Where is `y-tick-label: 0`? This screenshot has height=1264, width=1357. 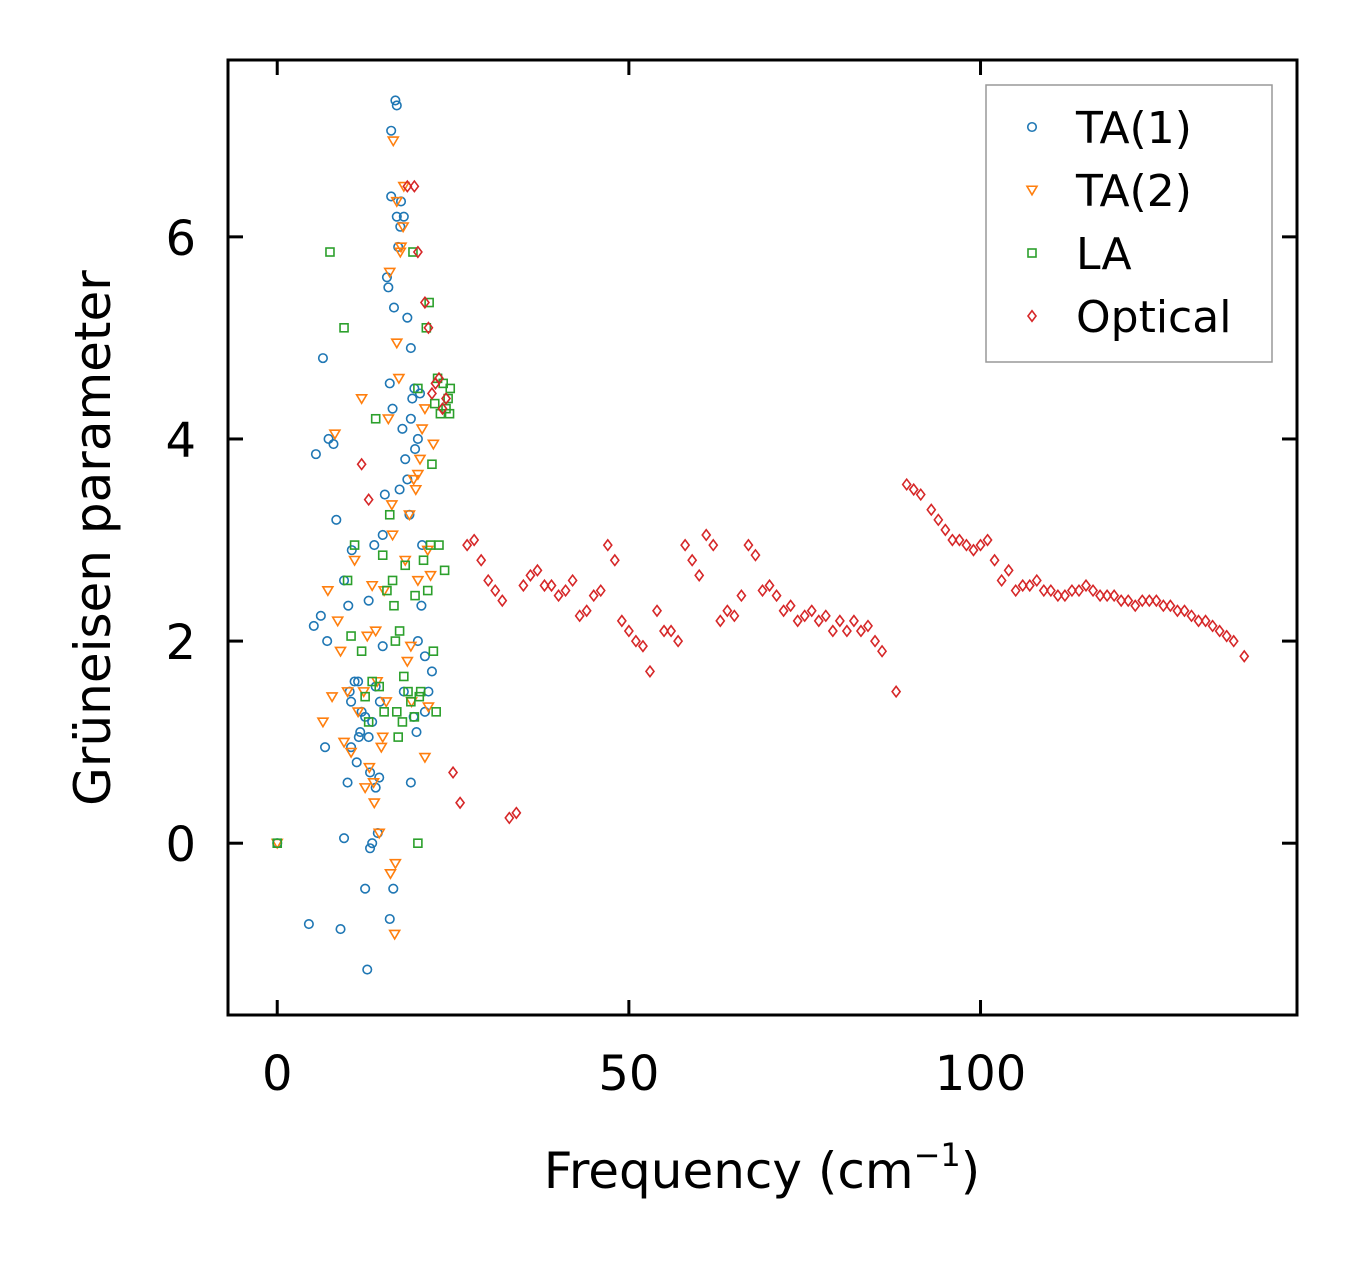 y-tick-label: 0 is located at coordinates (180, 845).